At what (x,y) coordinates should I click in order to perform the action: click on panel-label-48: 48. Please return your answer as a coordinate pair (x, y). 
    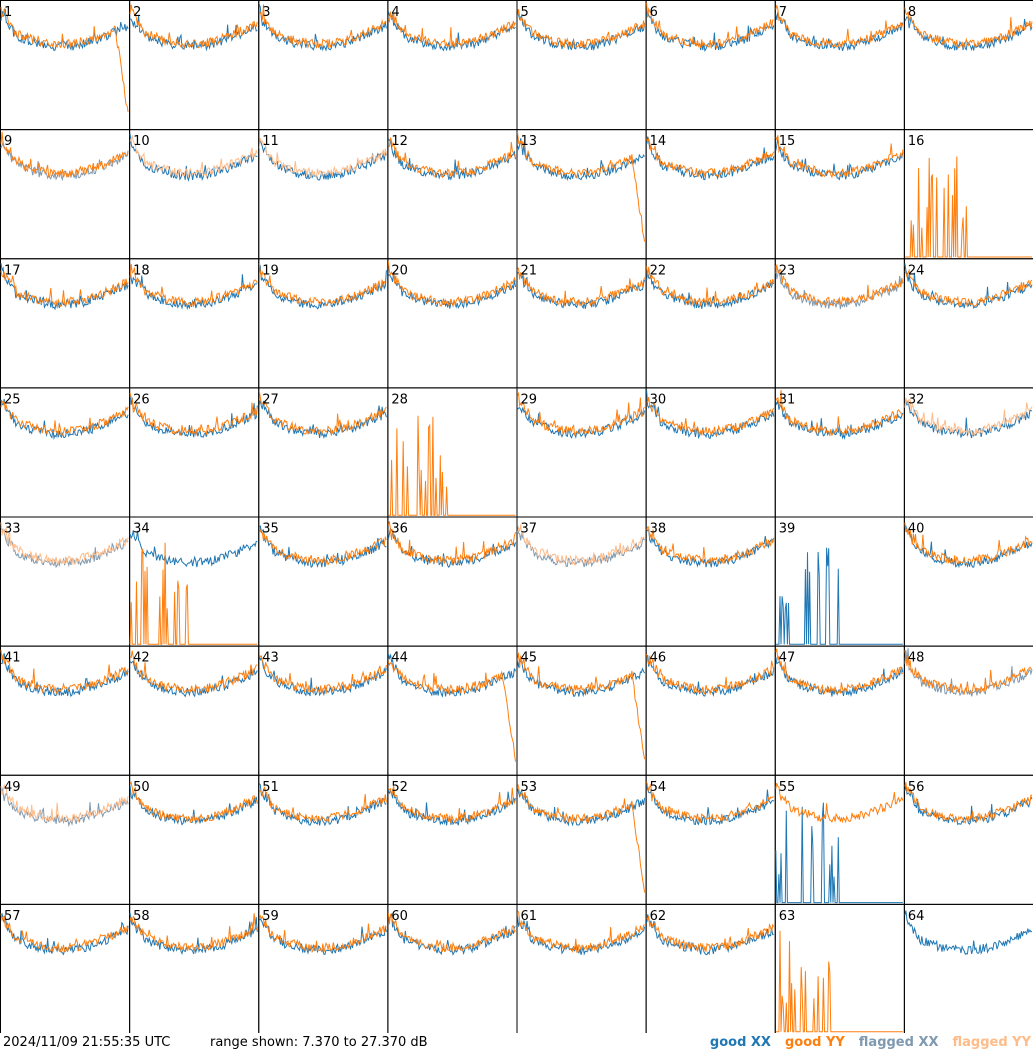
    Looking at the image, I should click on (916, 658).